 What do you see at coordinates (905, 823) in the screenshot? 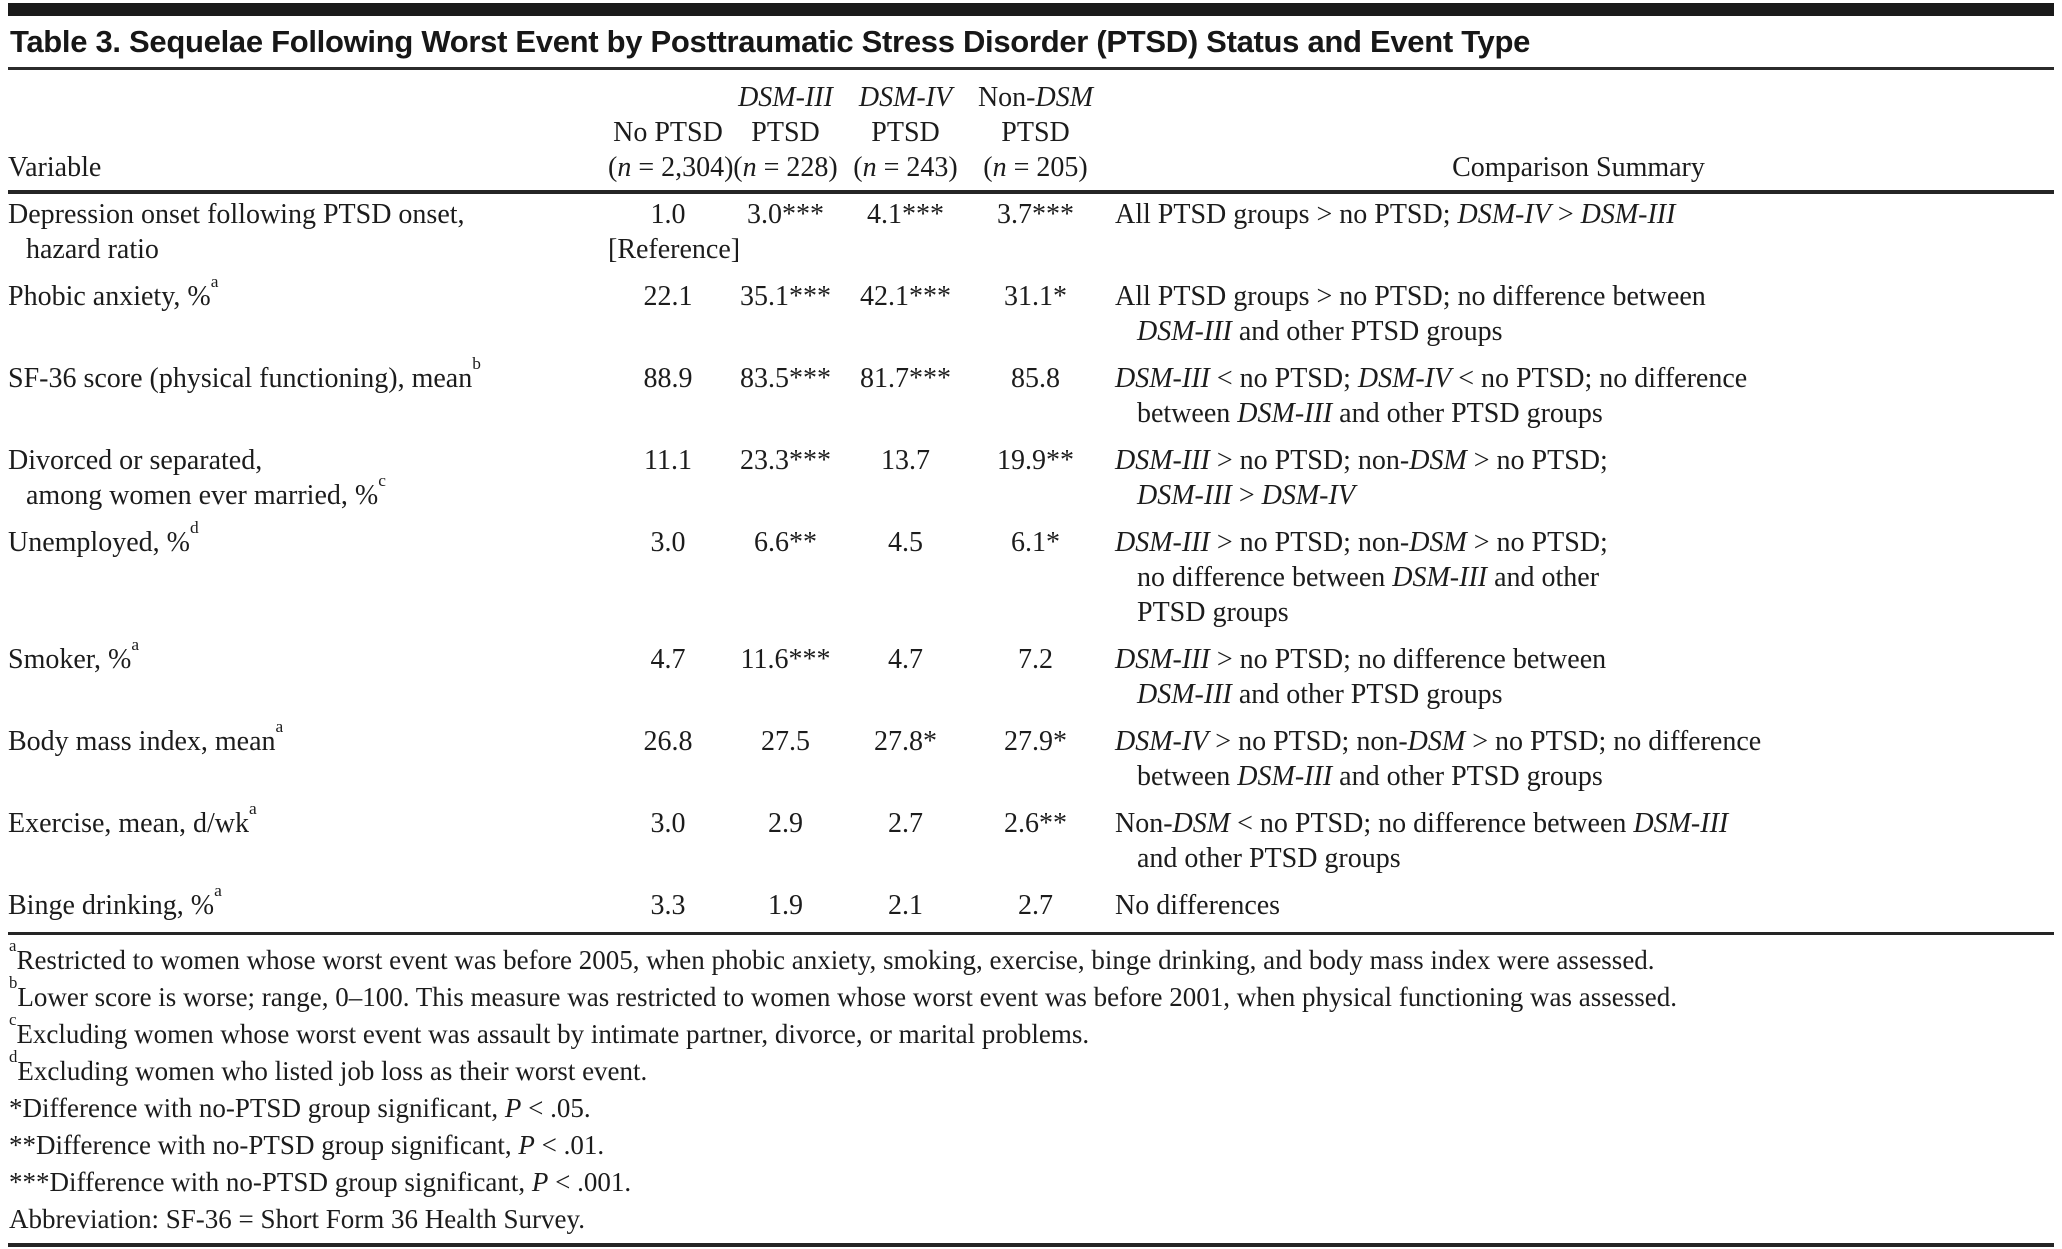
I see `cell-dsm4-ptsd: 2.7` at bounding box center [905, 823].